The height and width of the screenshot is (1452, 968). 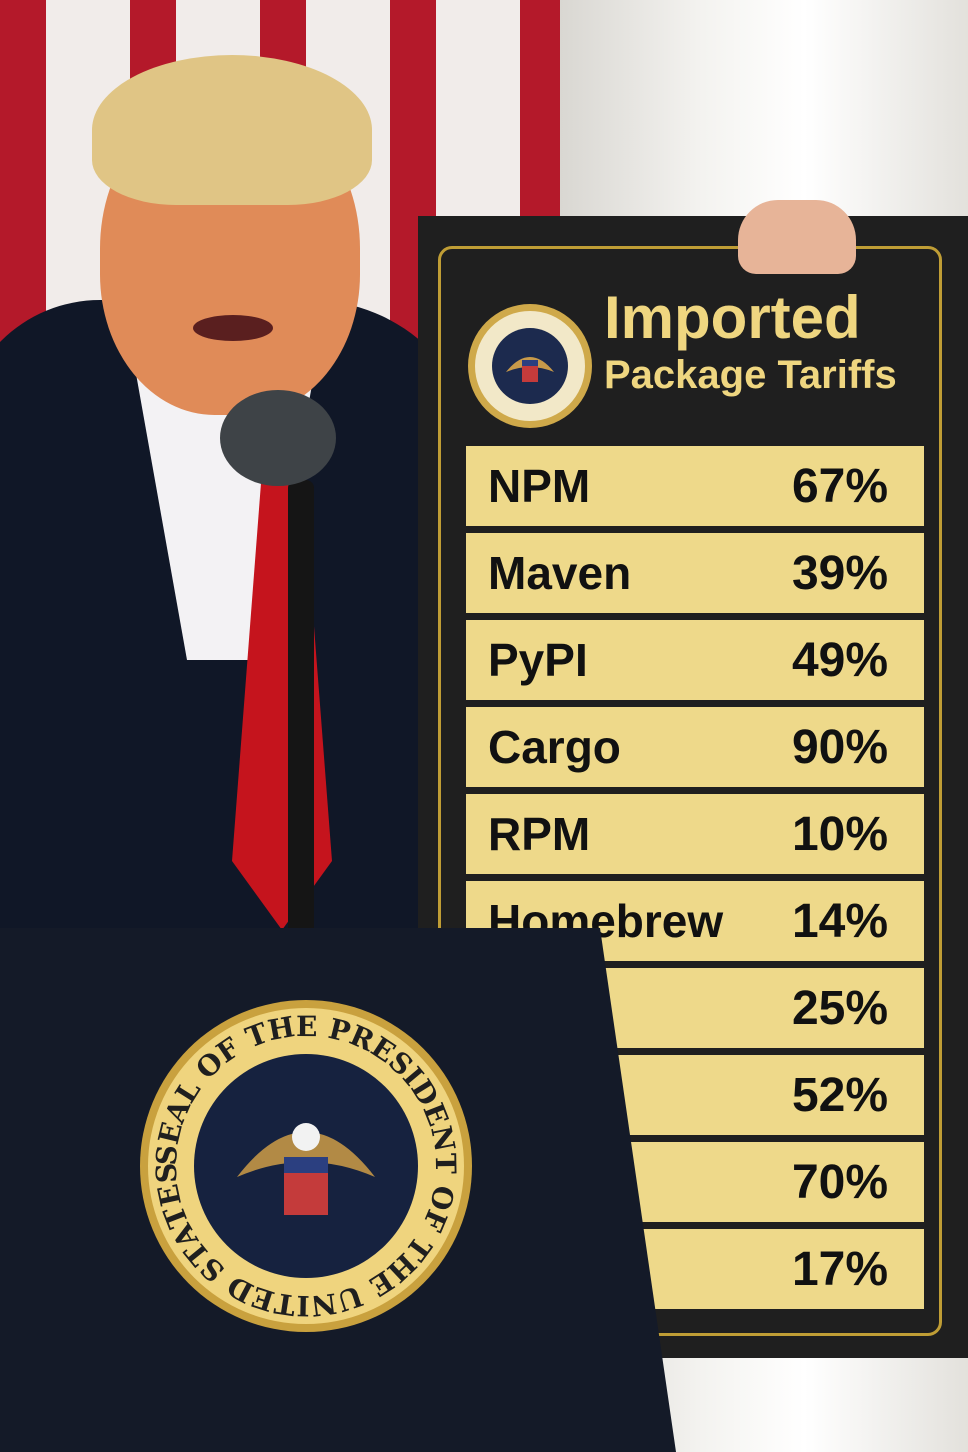 What do you see at coordinates (233, 328) in the screenshot?
I see `speaker-mouth` at bounding box center [233, 328].